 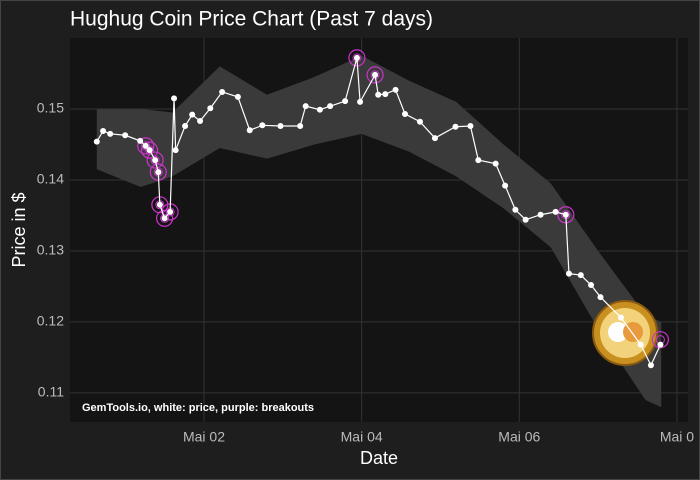 I want to click on x-tick-label: Mai 06, so click(x=519, y=437).